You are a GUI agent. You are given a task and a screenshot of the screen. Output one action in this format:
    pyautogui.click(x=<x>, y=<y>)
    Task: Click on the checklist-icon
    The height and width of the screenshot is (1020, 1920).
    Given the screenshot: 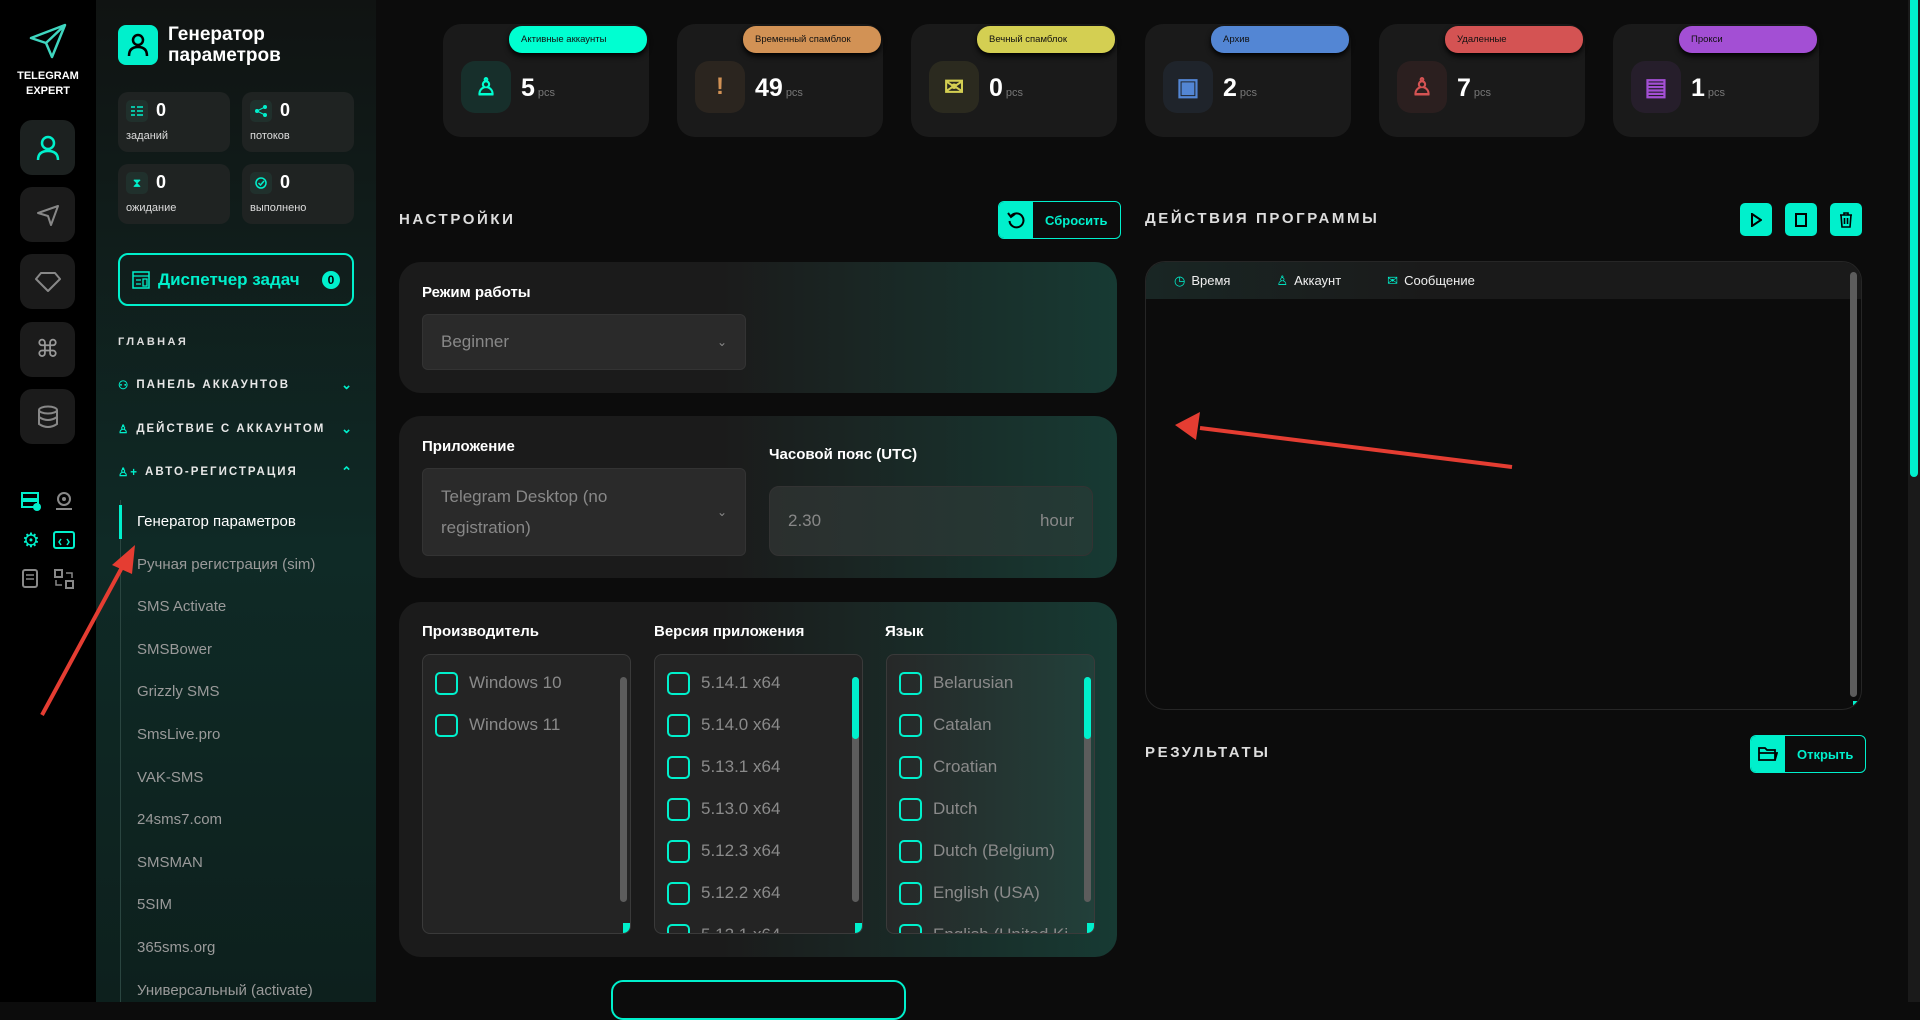 What is the action you would take?
    pyautogui.click(x=31, y=579)
    